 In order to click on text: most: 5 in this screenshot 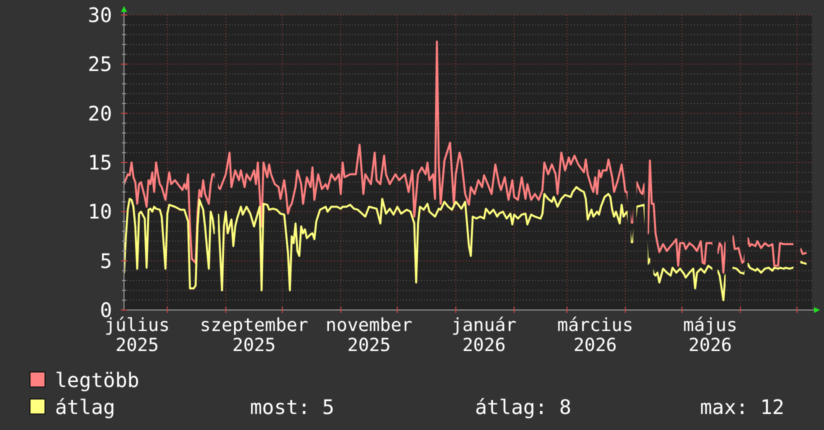, I will do `click(292, 407)`.